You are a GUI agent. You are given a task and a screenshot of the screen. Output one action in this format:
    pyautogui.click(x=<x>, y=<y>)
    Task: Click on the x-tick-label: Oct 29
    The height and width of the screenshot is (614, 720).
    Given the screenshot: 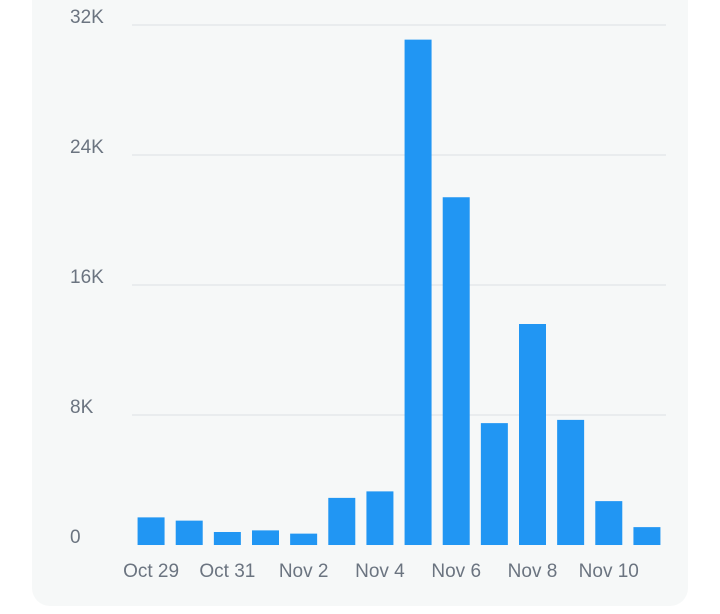 What is the action you would take?
    pyautogui.click(x=151, y=571)
    